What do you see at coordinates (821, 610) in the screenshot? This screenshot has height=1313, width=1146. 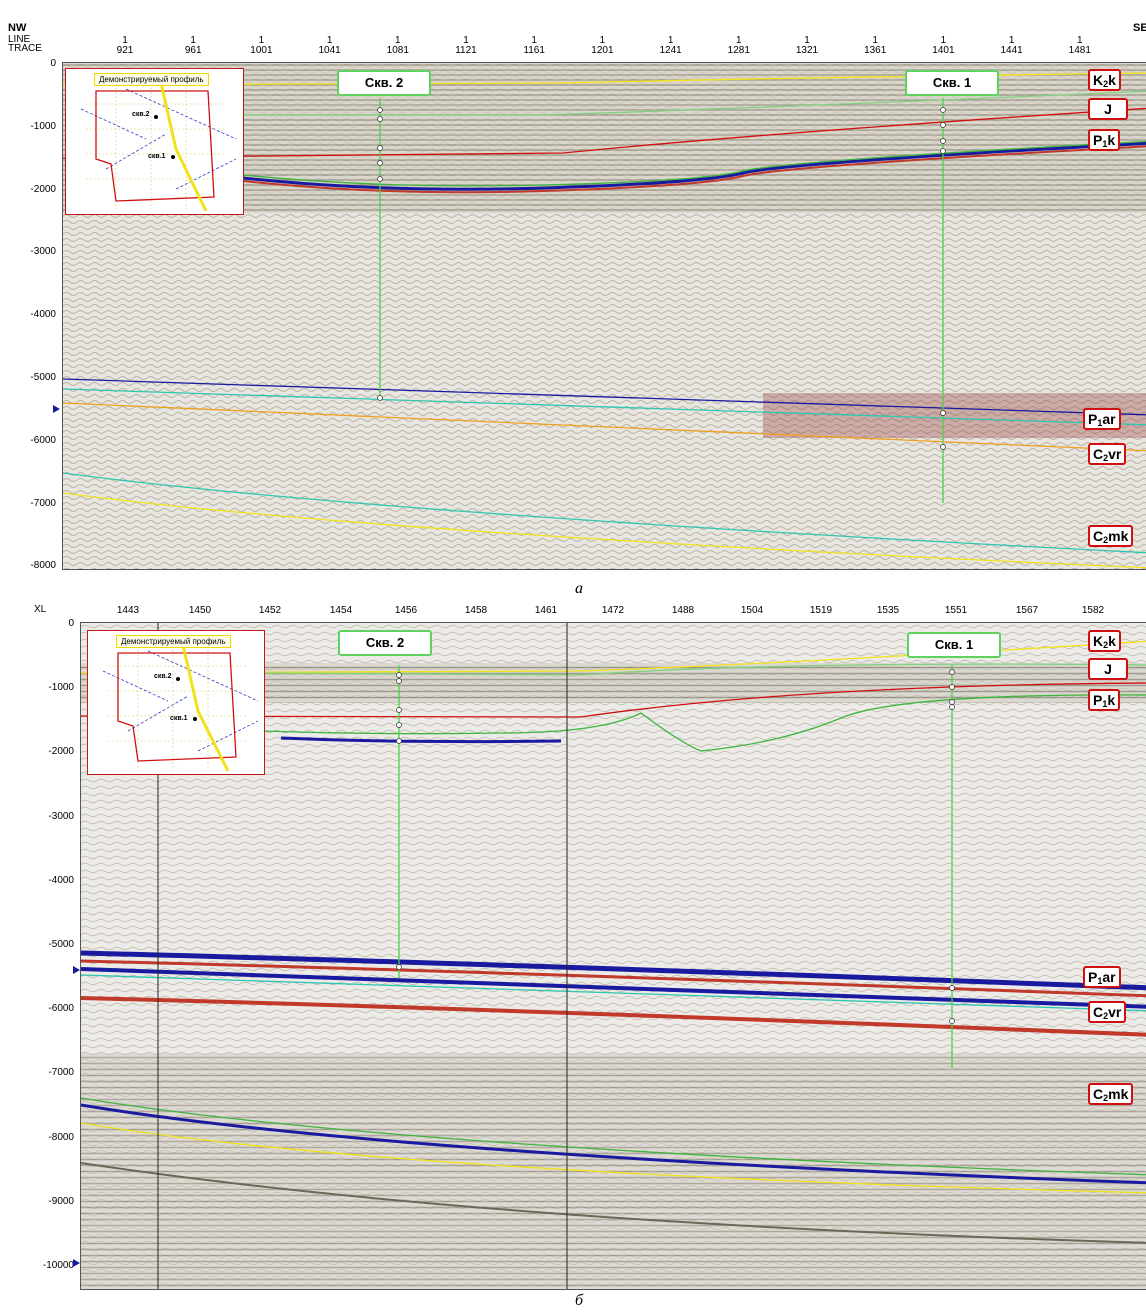 I see `bottom-xl-tick: 1519` at bounding box center [821, 610].